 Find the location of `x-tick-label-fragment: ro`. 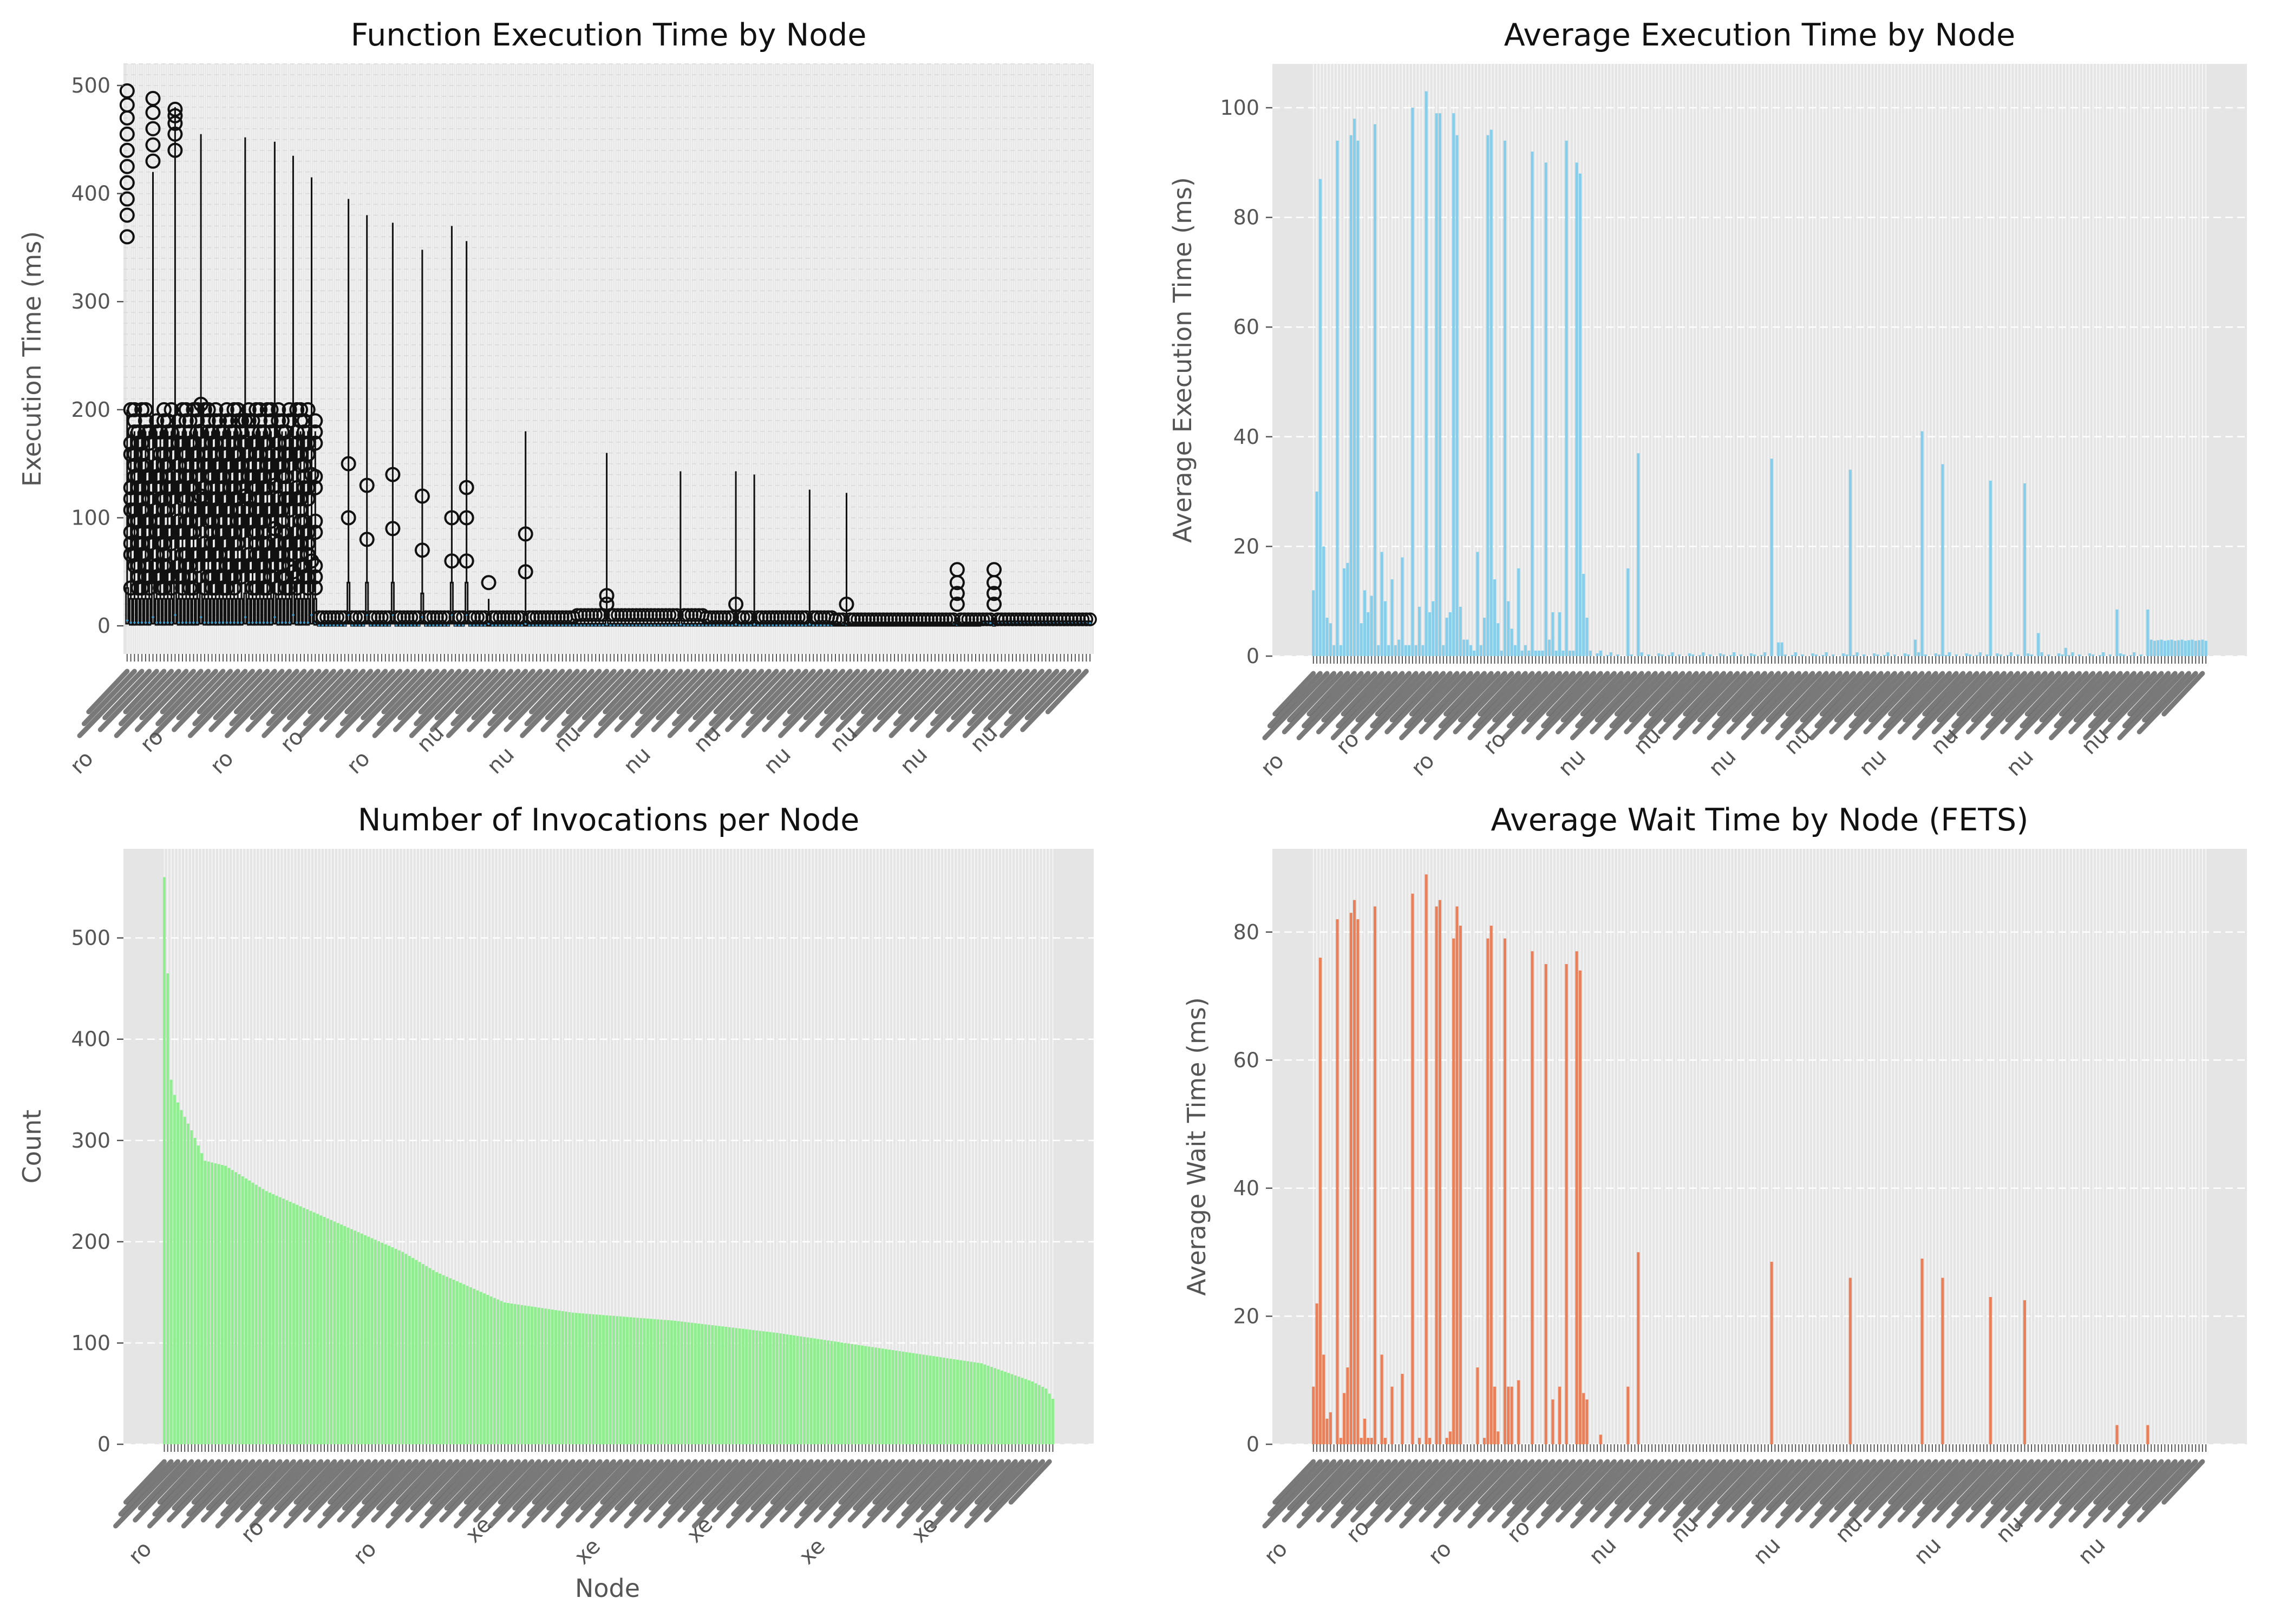

x-tick-label-fragment: ro is located at coordinates (293, 740).